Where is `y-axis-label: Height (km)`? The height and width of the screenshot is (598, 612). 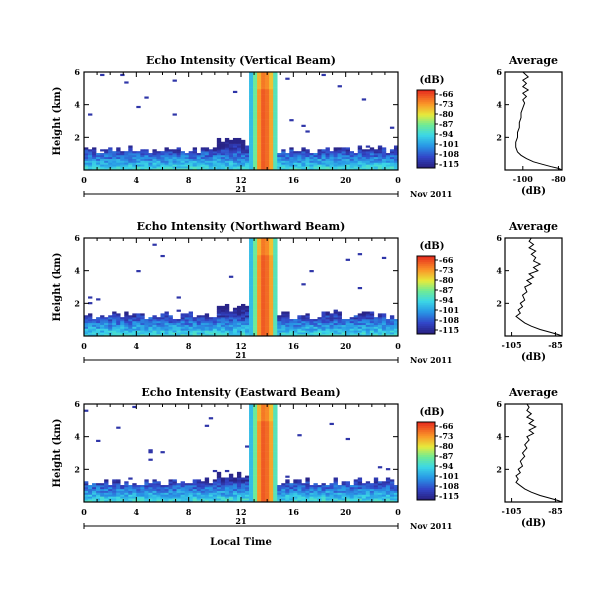
y-axis-label: Height (km) is located at coordinates (57, 121).